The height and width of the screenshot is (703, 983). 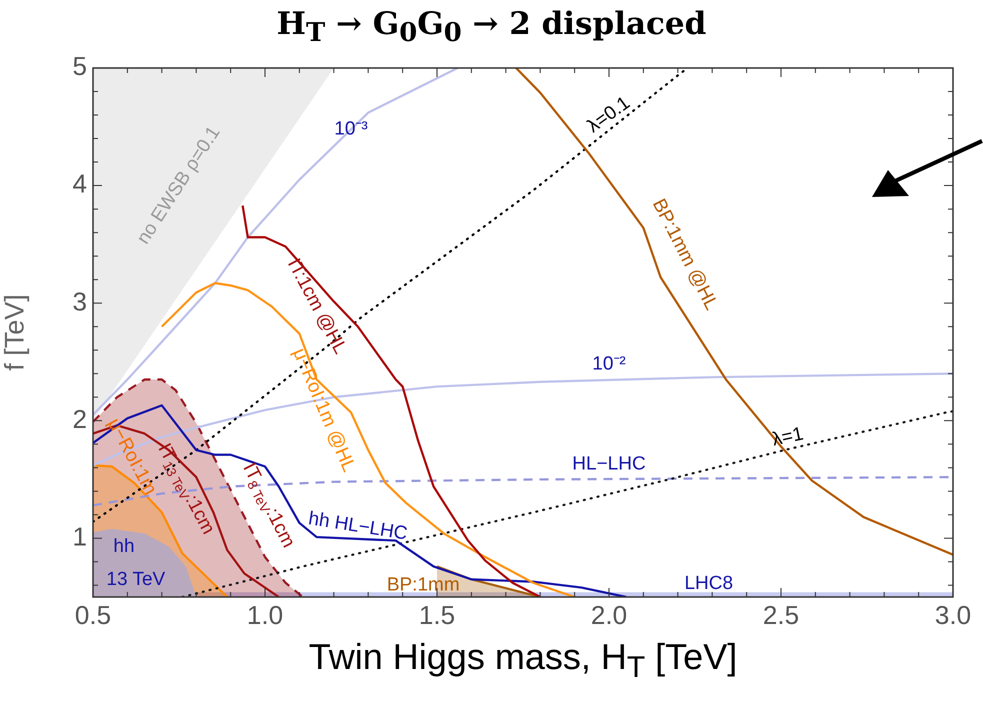 What do you see at coordinates (357, 526) in the screenshot?
I see `annotation: hh HL−LHC` at bounding box center [357, 526].